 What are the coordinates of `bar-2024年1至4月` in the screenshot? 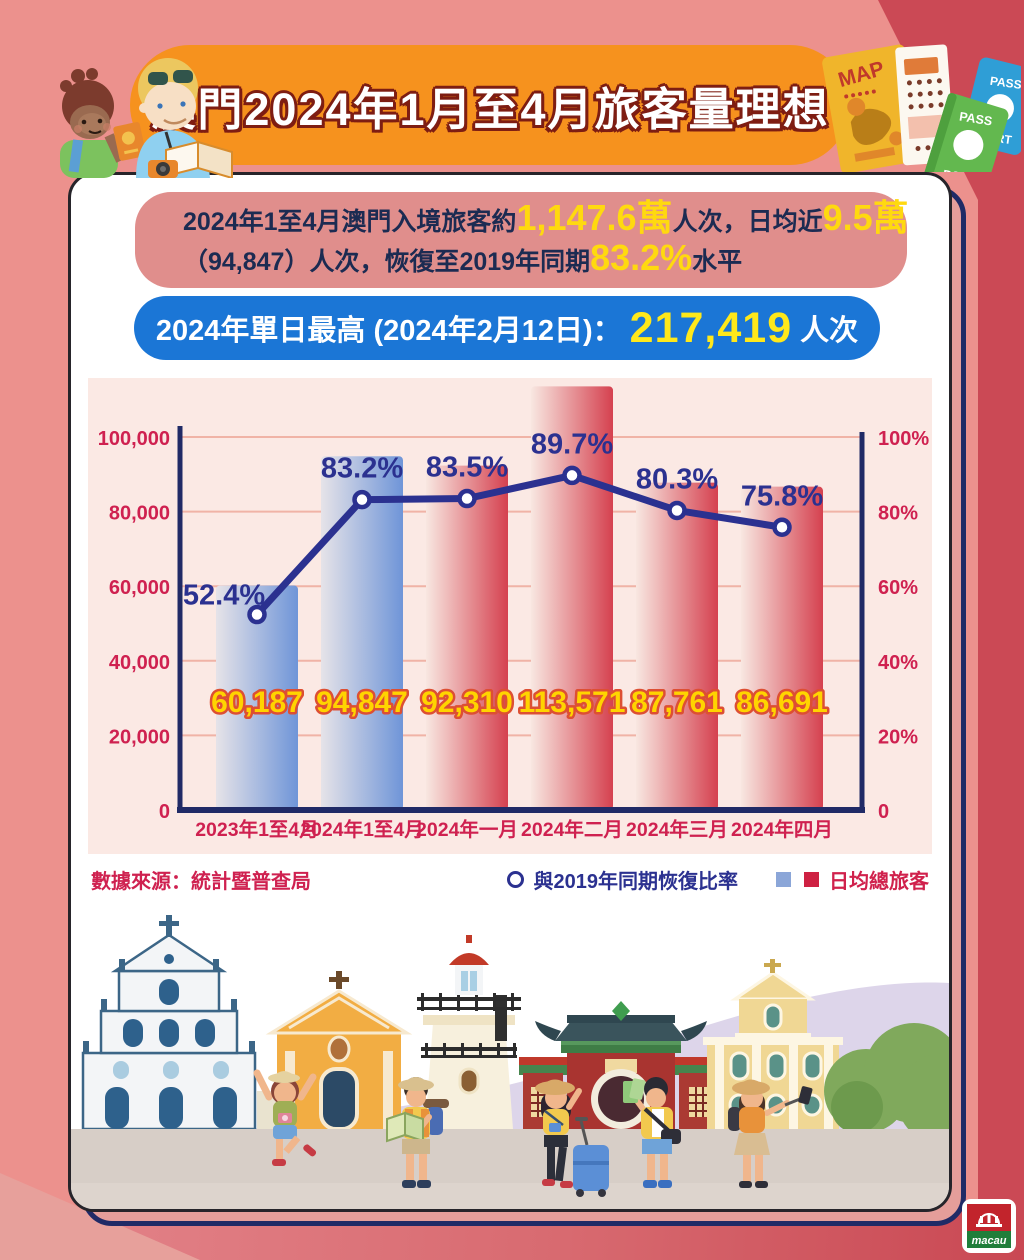 It's located at (362, 633).